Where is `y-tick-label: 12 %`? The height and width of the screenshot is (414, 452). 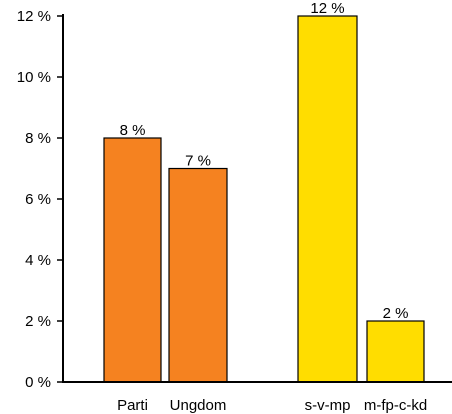 y-tick-label: 12 % is located at coordinates (34, 16).